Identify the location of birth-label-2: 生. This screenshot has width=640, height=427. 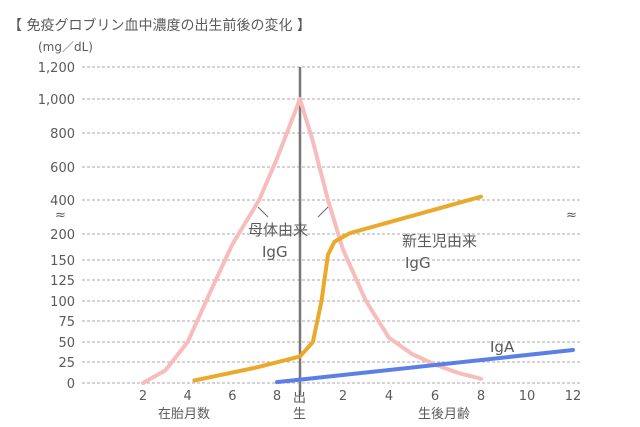
(299, 414).